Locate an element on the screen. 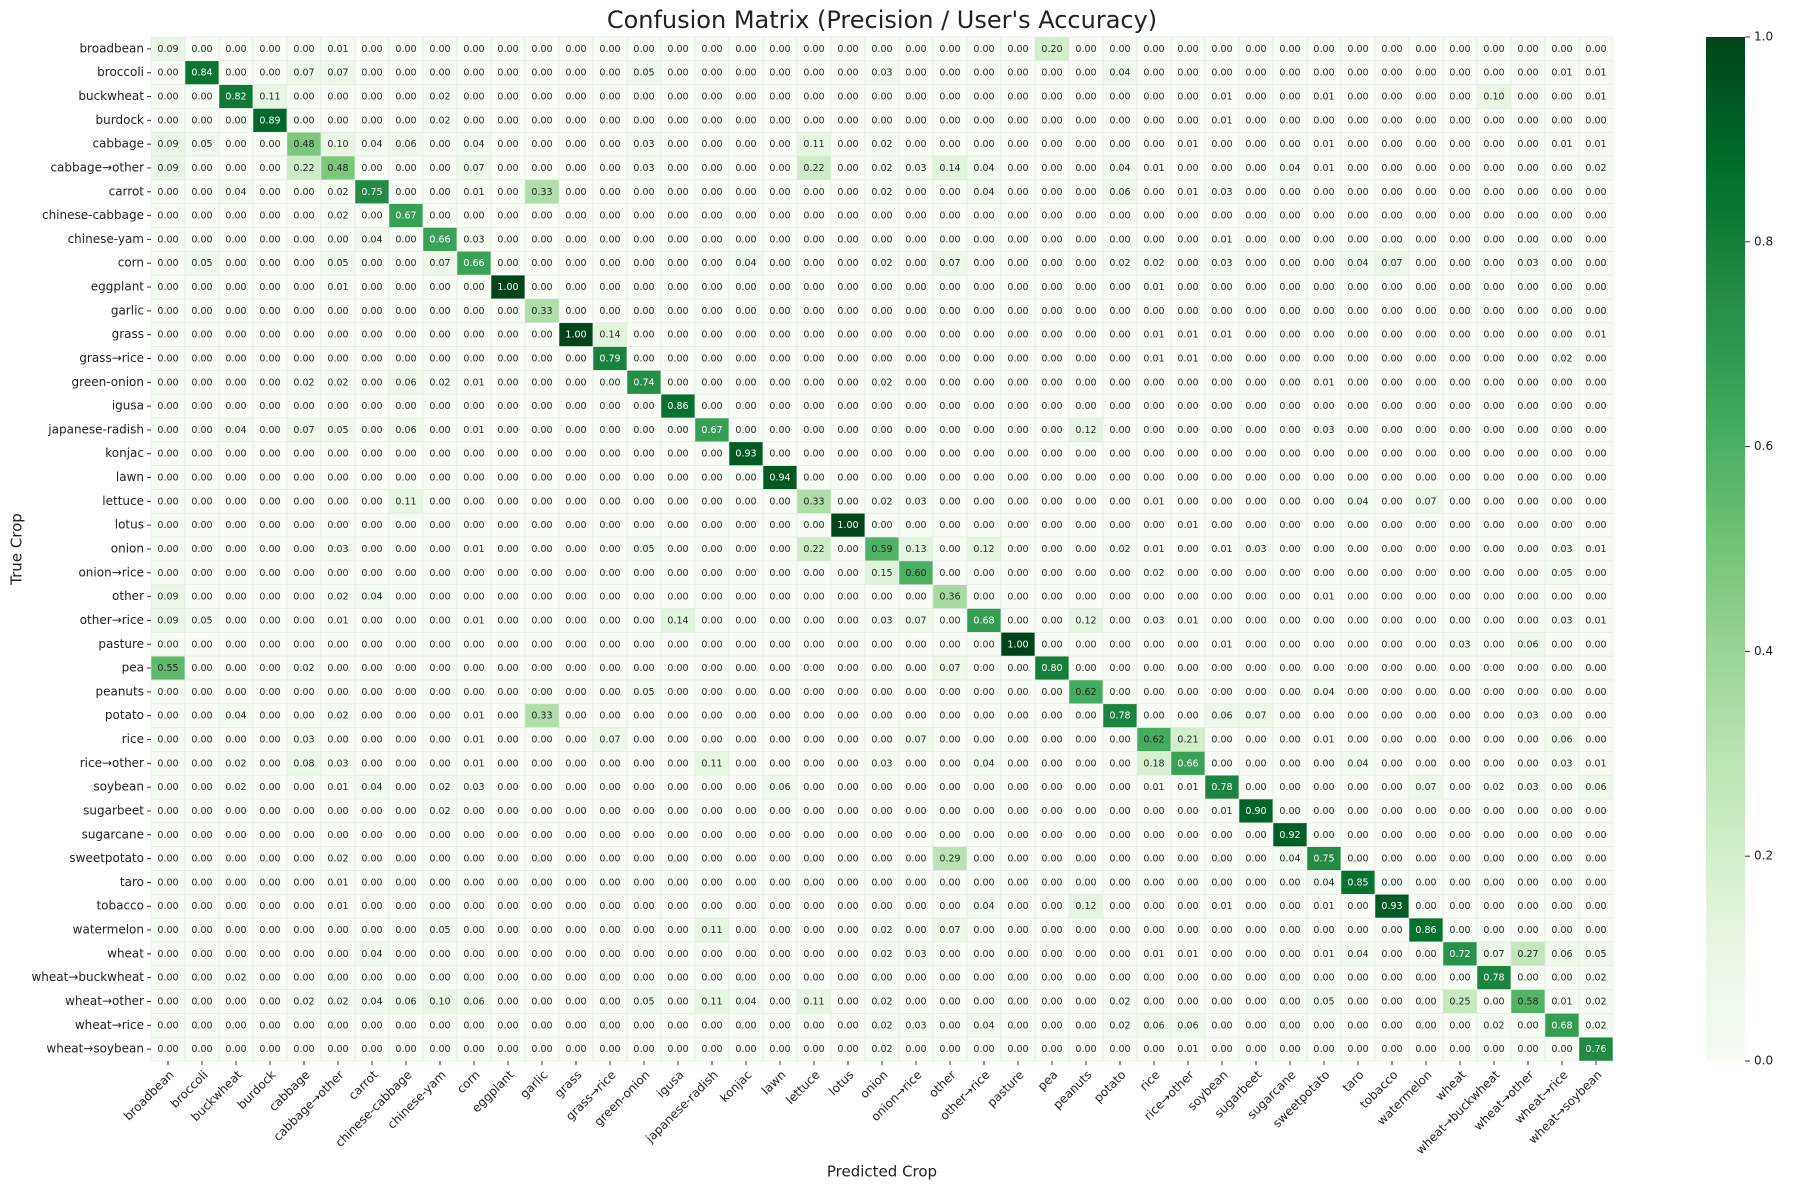 The image size is (1798, 1190). y-tick-label: rice→other is located at coordinates (112, 763).